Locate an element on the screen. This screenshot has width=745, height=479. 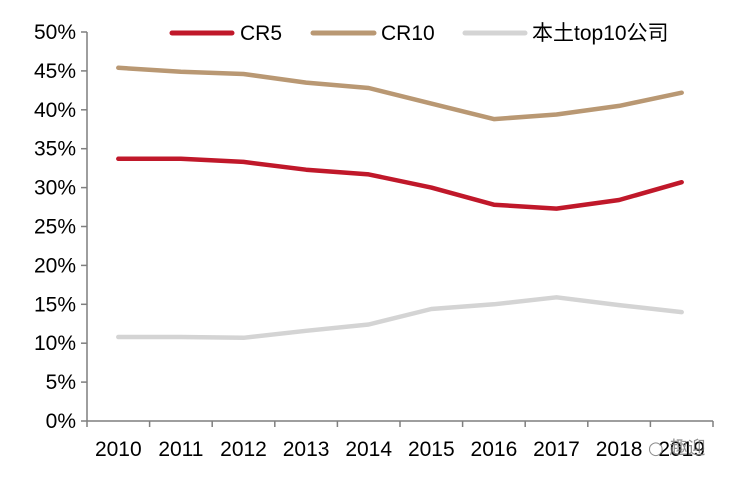
legend-label: 本土top10公司 is located at coordinates (600, 33).